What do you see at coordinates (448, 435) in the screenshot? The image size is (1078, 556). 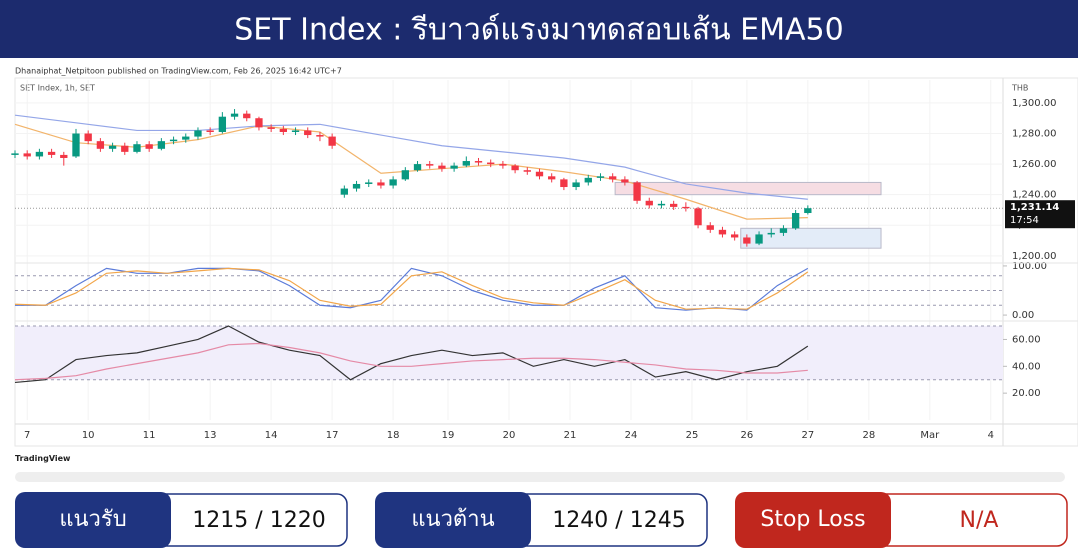 I see `x-tick-label: 19` at bounding box center [448, 435].